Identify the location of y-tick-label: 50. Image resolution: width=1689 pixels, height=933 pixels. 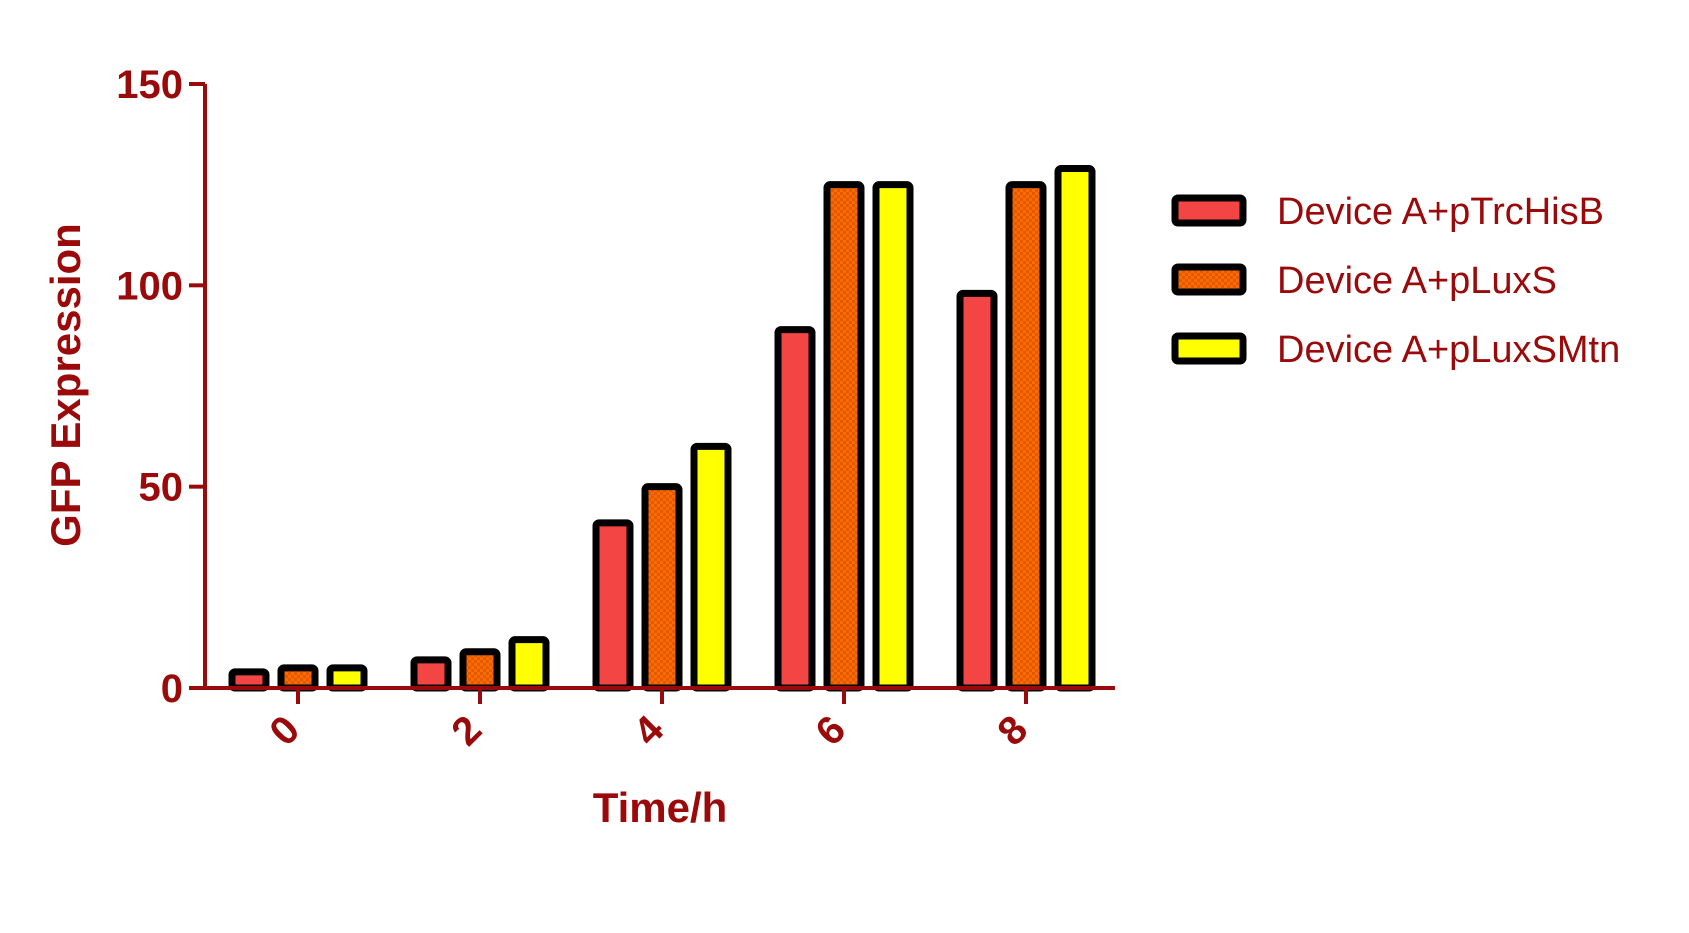
(161, 488).